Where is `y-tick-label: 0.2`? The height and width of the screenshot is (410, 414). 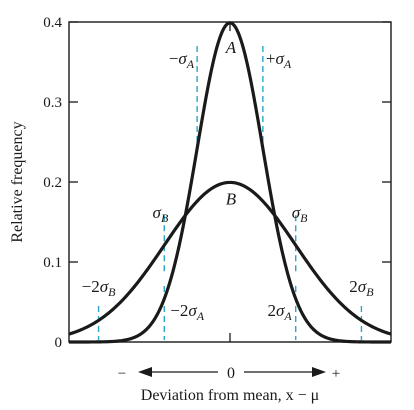
y-tick-label: 0.2 is located at coordinates (52, 183).